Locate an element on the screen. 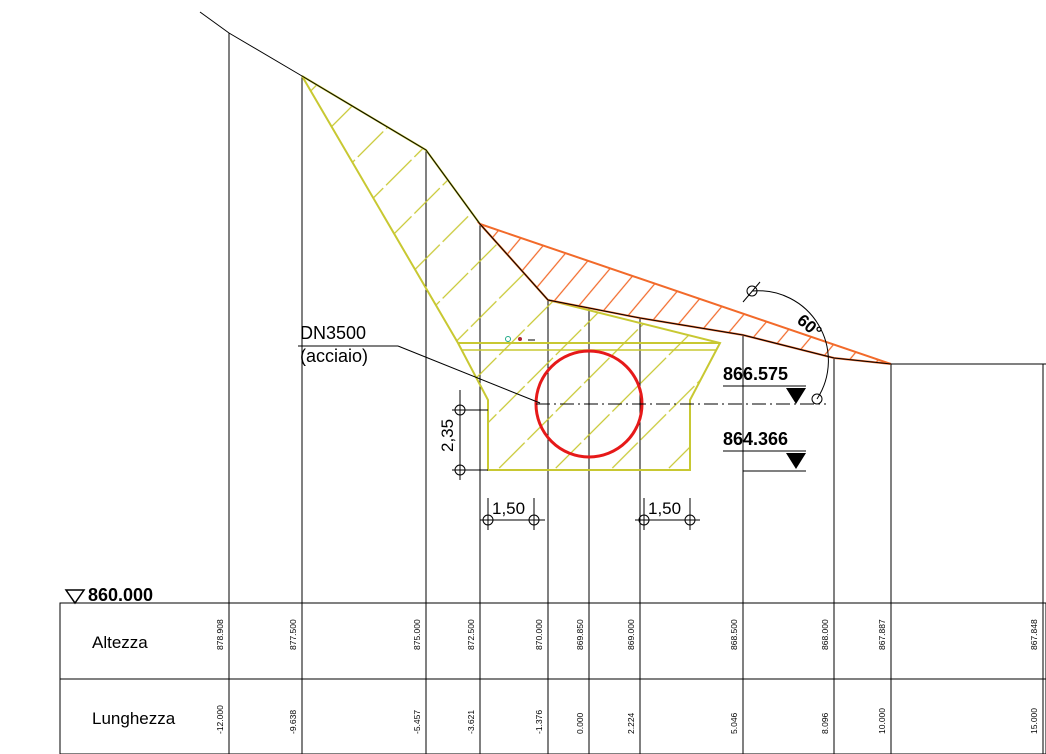 The width and height of the screenshot is (1046, 754). left-offset-dimension: 1,50 is located at coordinates (512, 514).